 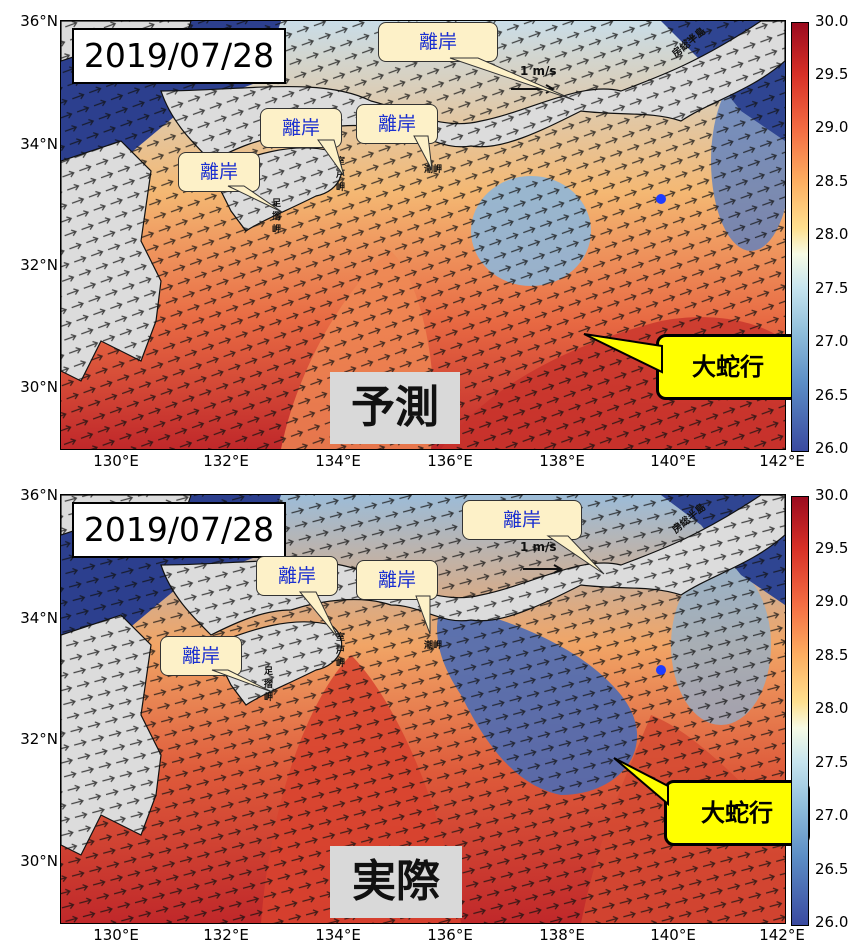 I want to click on forecast-label: 予測, so click(x=395, y=408).